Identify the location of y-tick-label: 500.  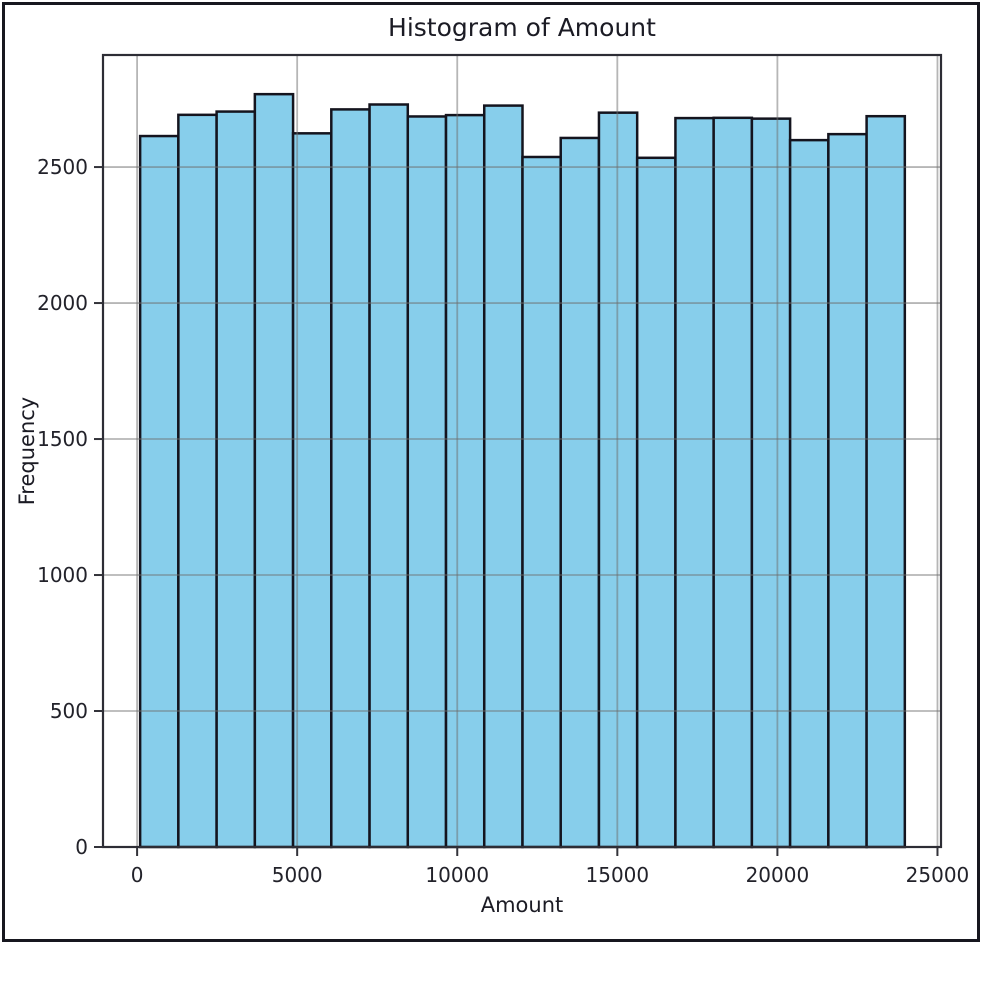
(69, 711).